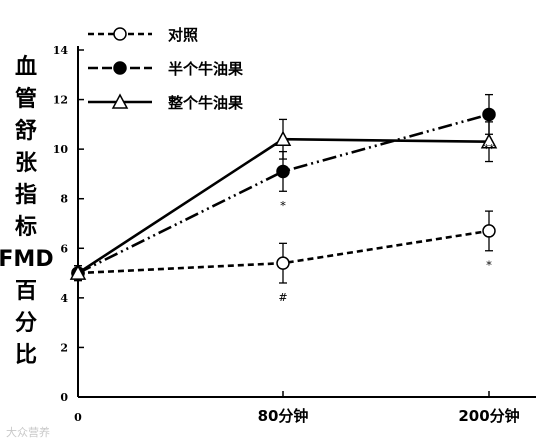  I want to click on y-axis-label-char: 百, so click(25, 291).